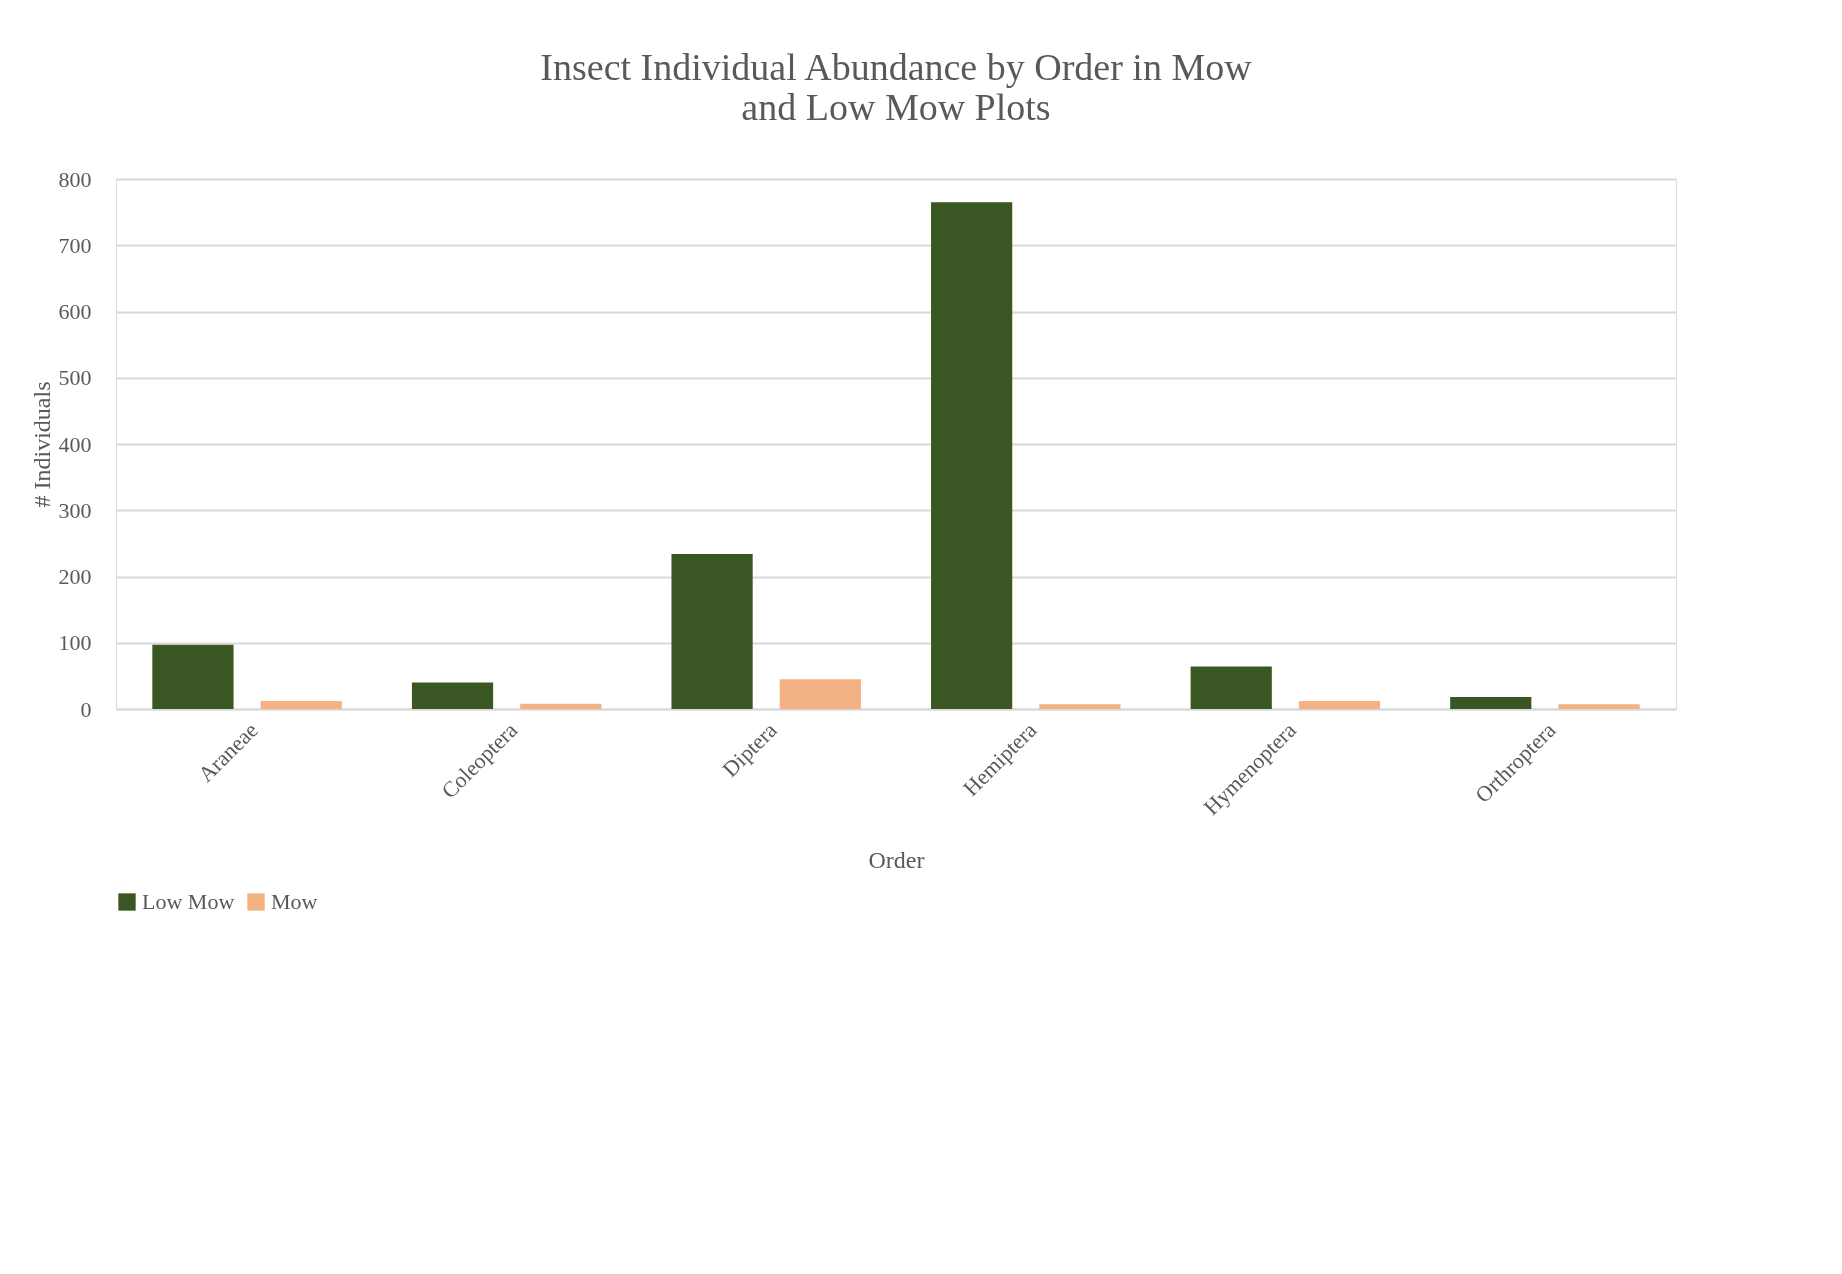 This screenshot has width=1842, height=1274. What do you see at coordinates (75, 444) in the screenshot?
I see `y-tick-label: 400` at bounding box center [75, 444].